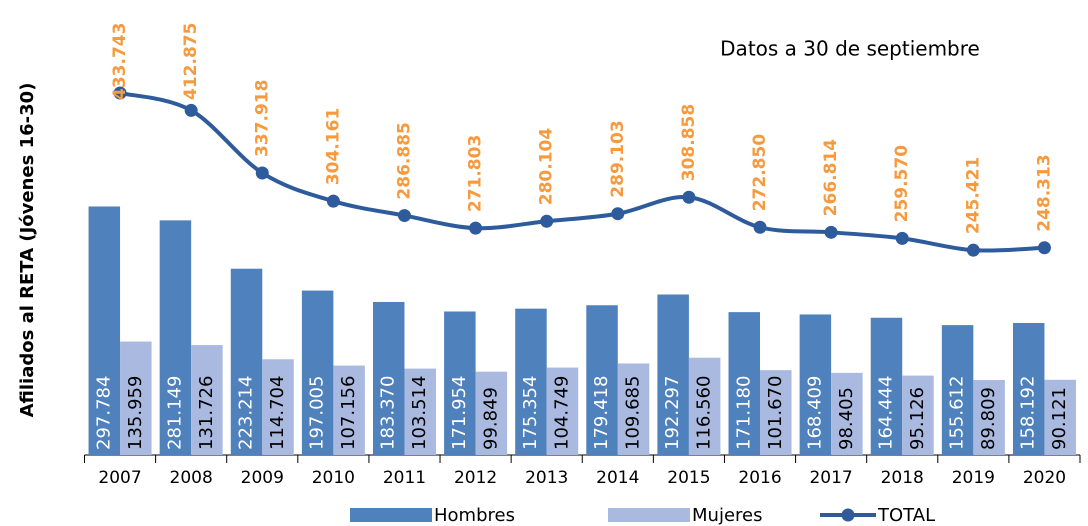 The height and width of the screenshot is (526, 1088). What do you see at coordinates (1028, 413) in the screenshot?
I see `bar-value-label: 158.192` at bounding box center [1028, 413].